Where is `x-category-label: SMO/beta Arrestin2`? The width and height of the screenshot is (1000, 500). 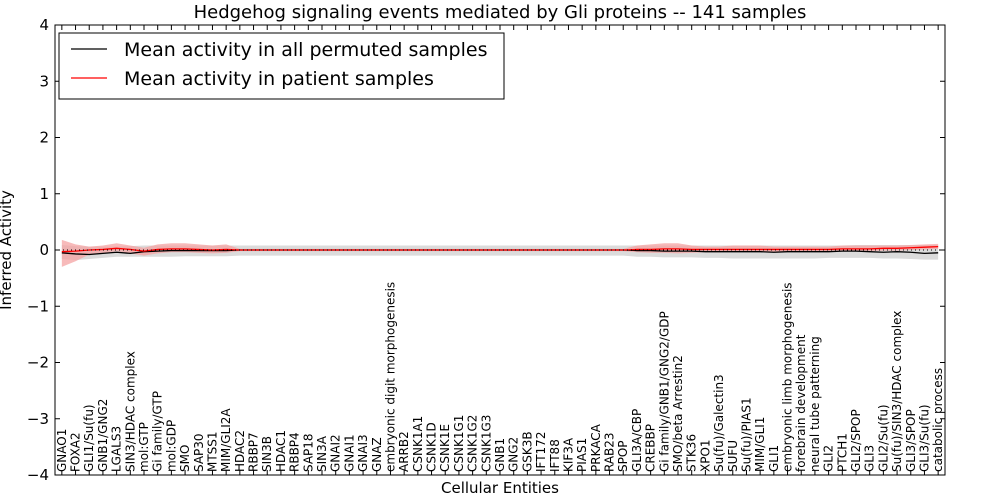
x-category-label: SMO/beta Arrestin2 is located at coordinates (678, 413).